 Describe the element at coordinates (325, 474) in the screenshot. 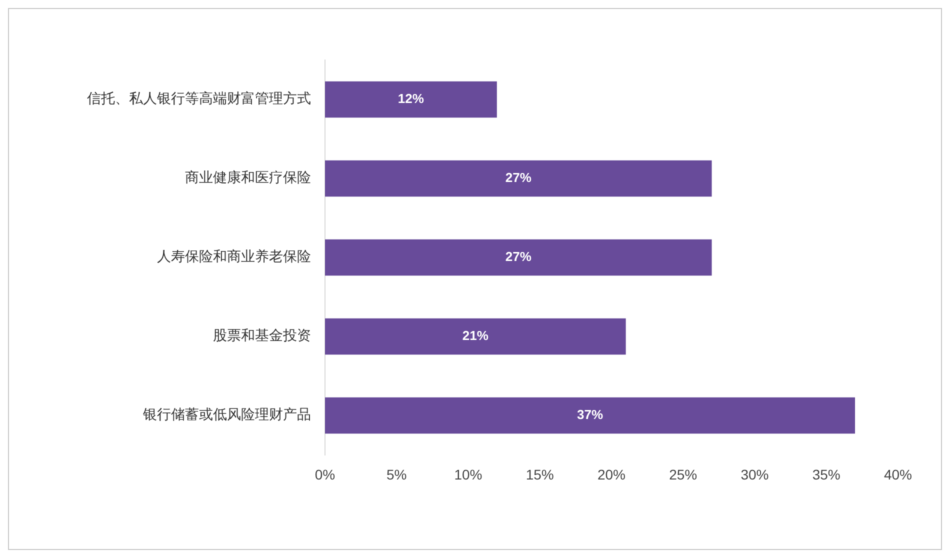

I see `x-tick-label: 0%` at that location.